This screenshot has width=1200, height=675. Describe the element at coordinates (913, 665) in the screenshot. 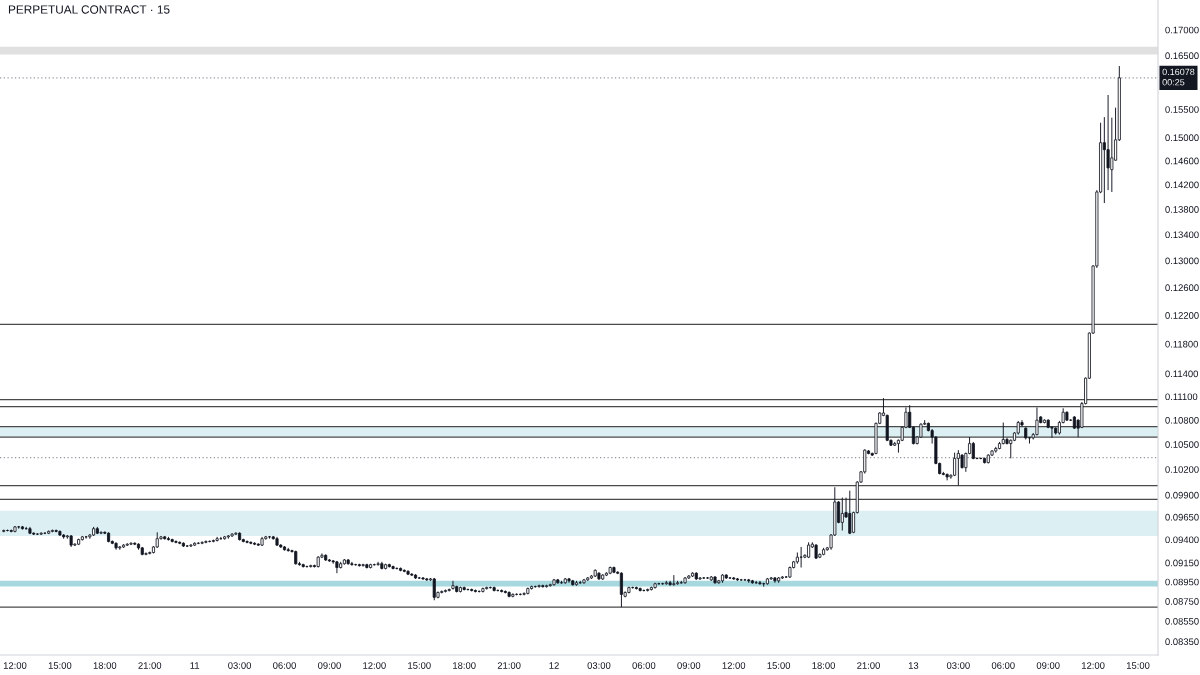

I see `x-tick-label: 13` at that location.